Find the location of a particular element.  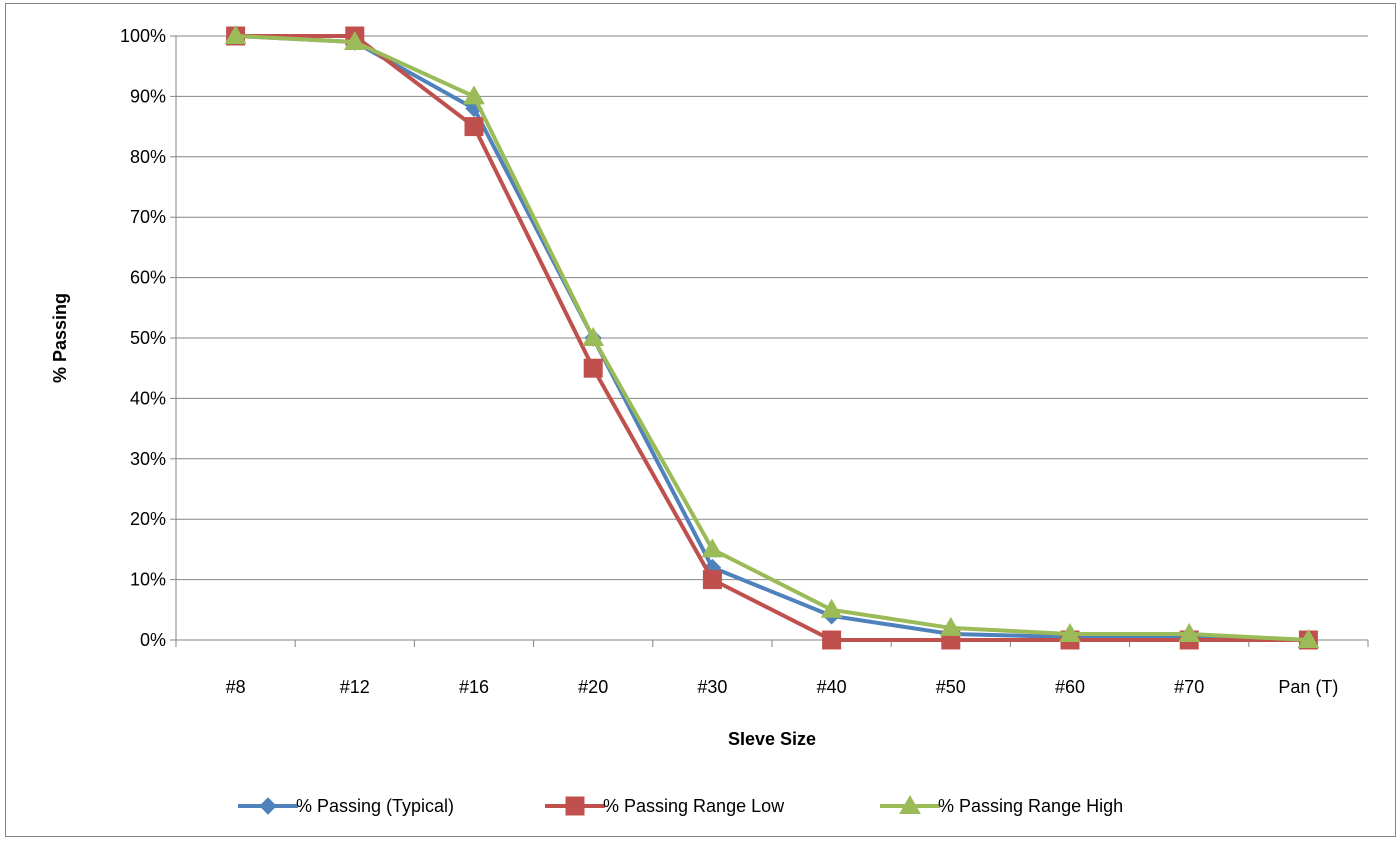

y-tick-label: 60% is located at coordinates (148, 278).